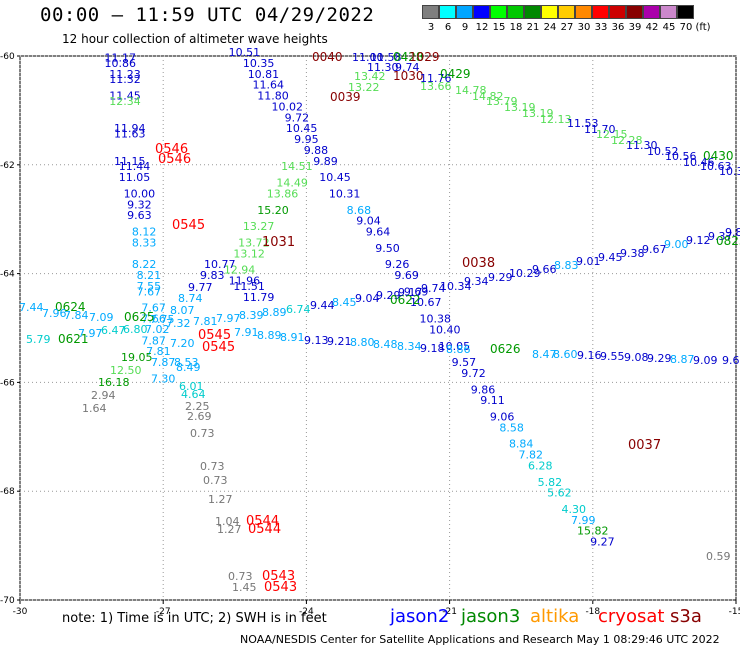  I want to click on annotation-label: 9.37, so click(720, 236).